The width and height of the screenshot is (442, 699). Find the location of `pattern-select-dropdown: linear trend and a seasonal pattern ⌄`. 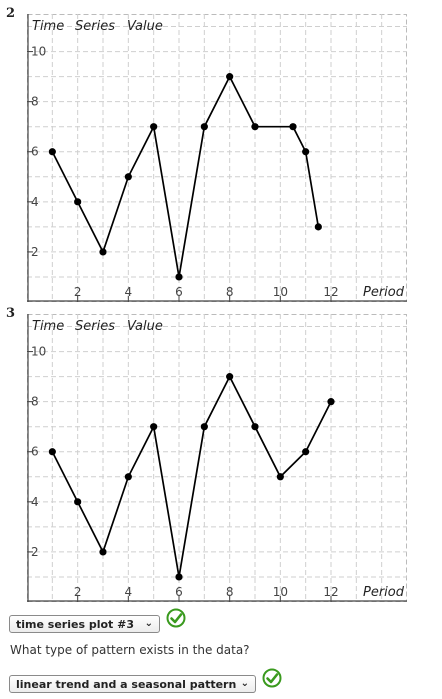

pattern-select-dropdown: linear trend and a seasonal pattern ⌄ is located at coordinates (132, 684).